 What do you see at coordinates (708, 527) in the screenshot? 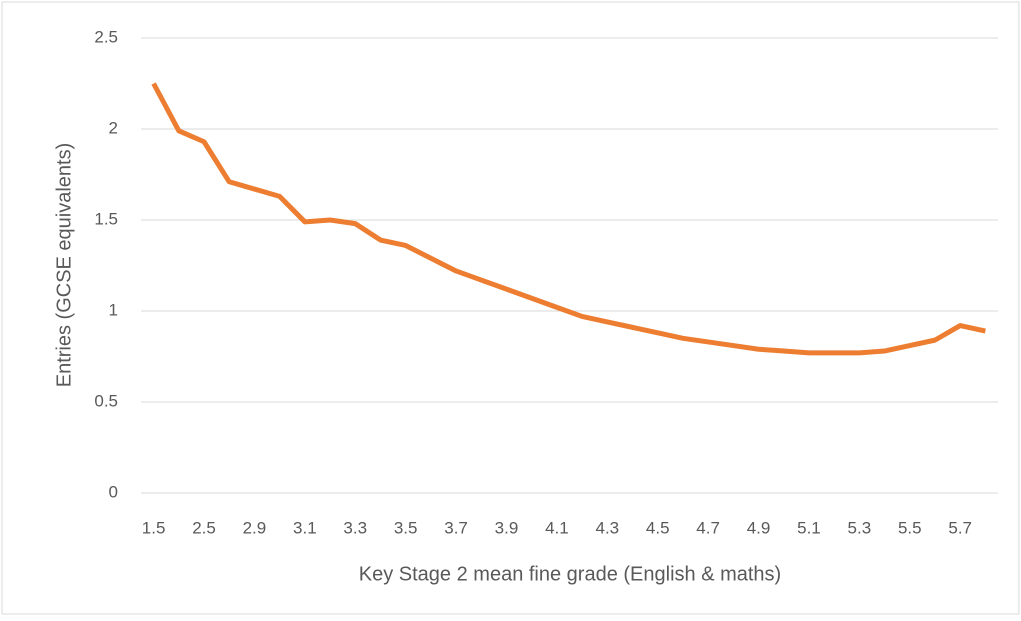
I see `x-tick-label: 4.7` at bounding box center [708, 527].